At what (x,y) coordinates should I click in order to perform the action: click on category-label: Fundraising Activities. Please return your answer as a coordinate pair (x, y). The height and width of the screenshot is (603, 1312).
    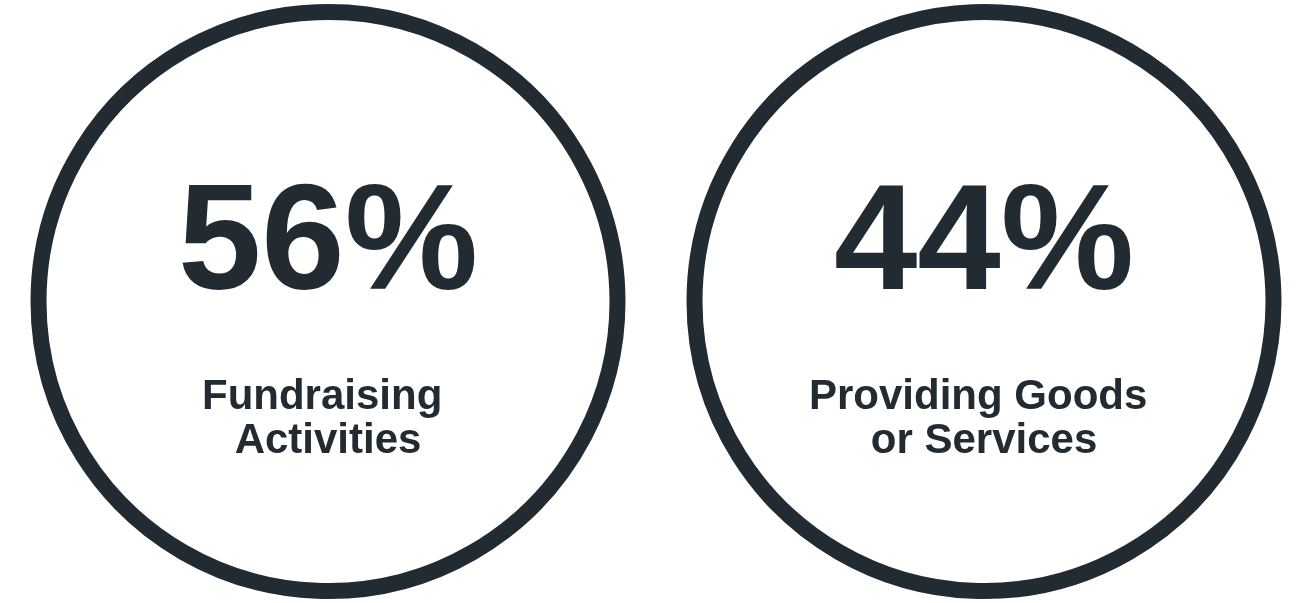
    Looking at the image, I should click on (328, 416).